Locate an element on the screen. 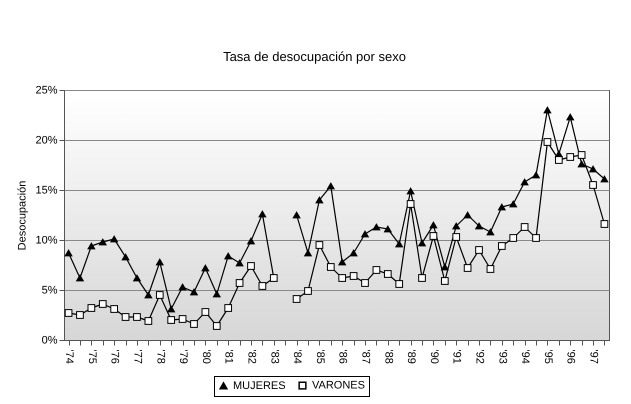 The image size is (631, 404). x-tick-label: '80 is located at coordinates (206, 357).